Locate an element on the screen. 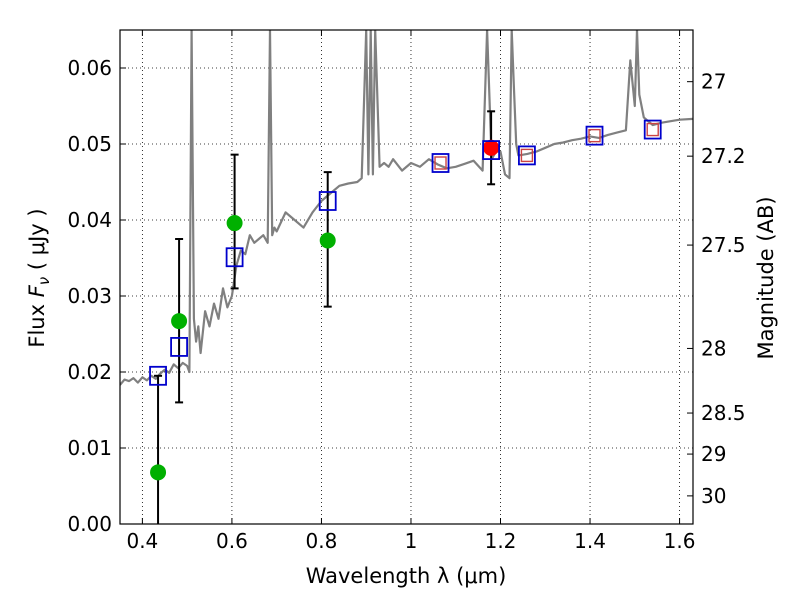  y-tick-label: 0.04 is located at coordinates (89, 220).